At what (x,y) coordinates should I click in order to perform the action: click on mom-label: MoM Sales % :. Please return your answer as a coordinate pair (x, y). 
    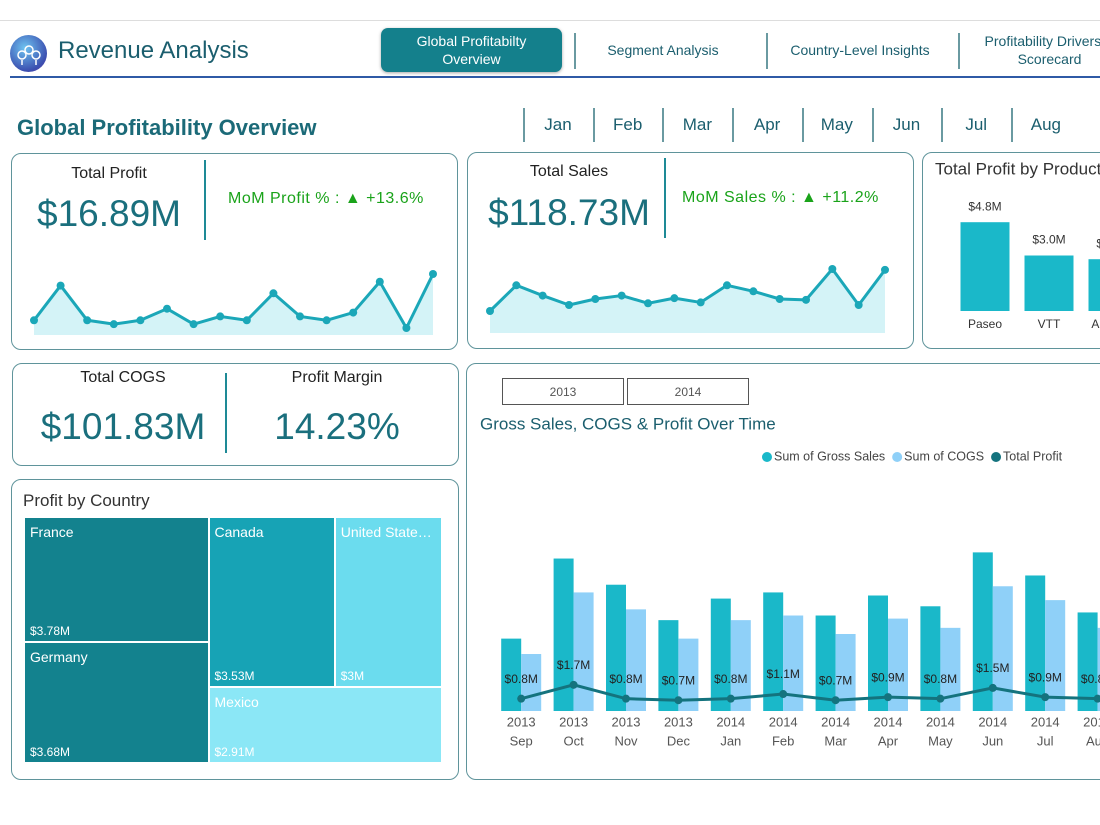
    Looking at the image, I should click on (739, 197).